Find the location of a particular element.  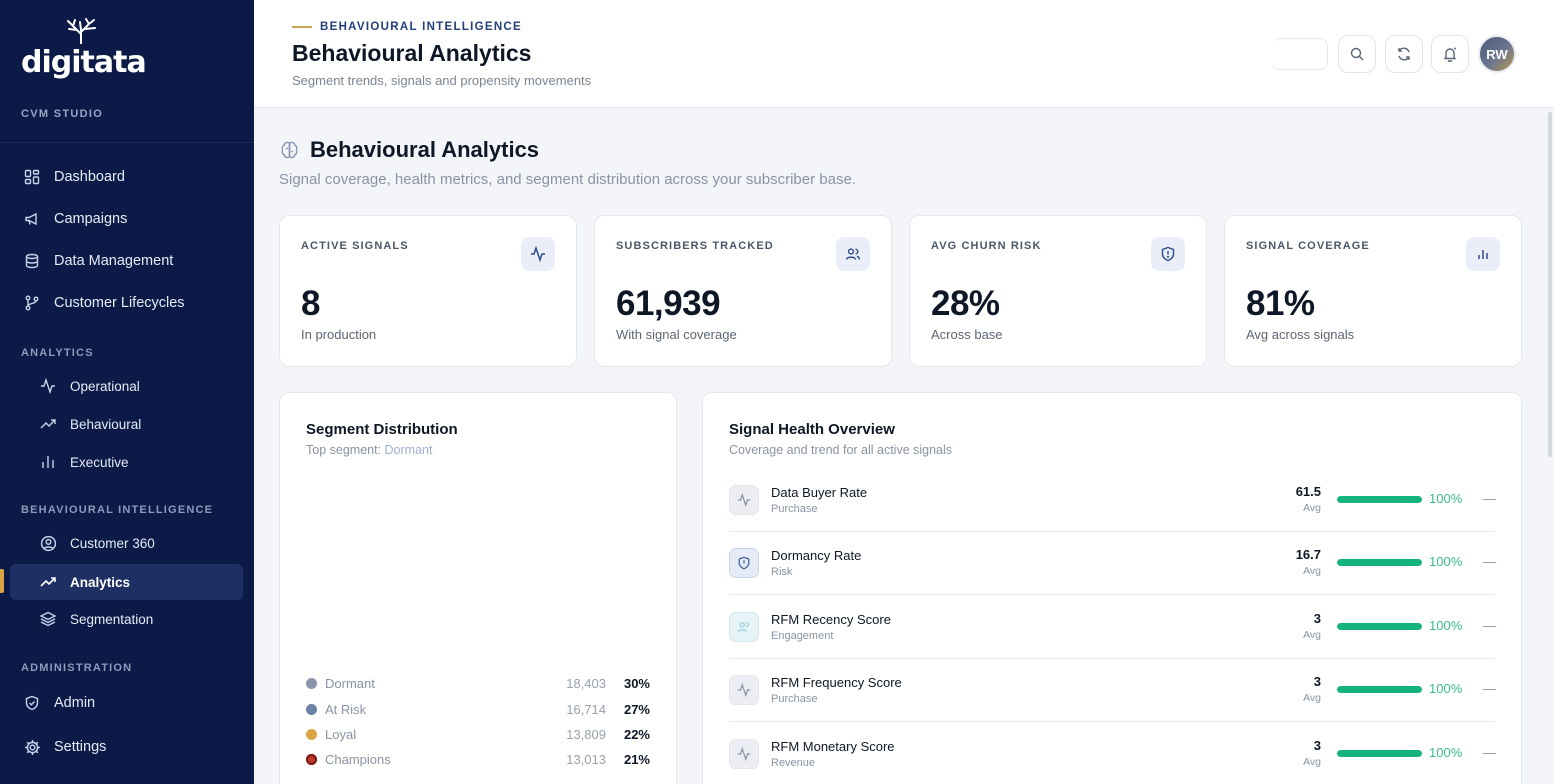

eyebrow-line is located at coordinates (302, 27).